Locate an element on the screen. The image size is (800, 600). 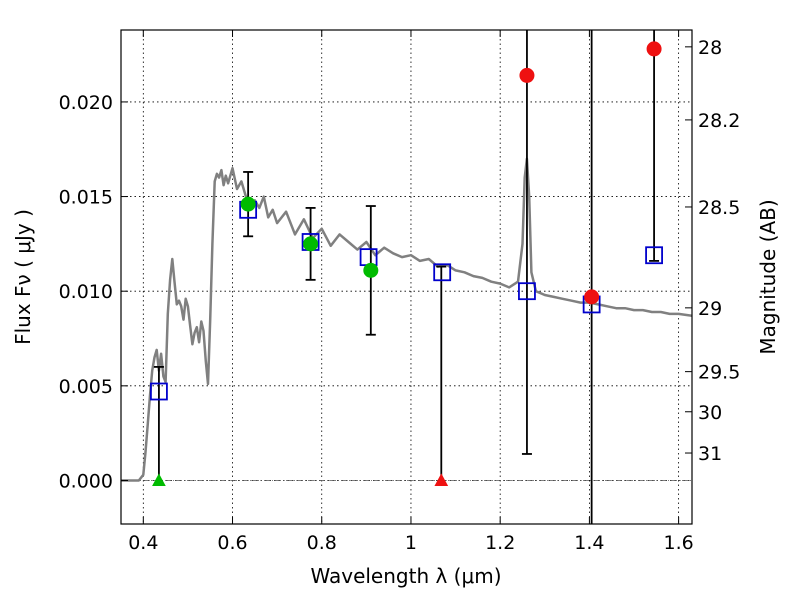
y-tick-label: 0.015 is located at coordinates (86, 198).